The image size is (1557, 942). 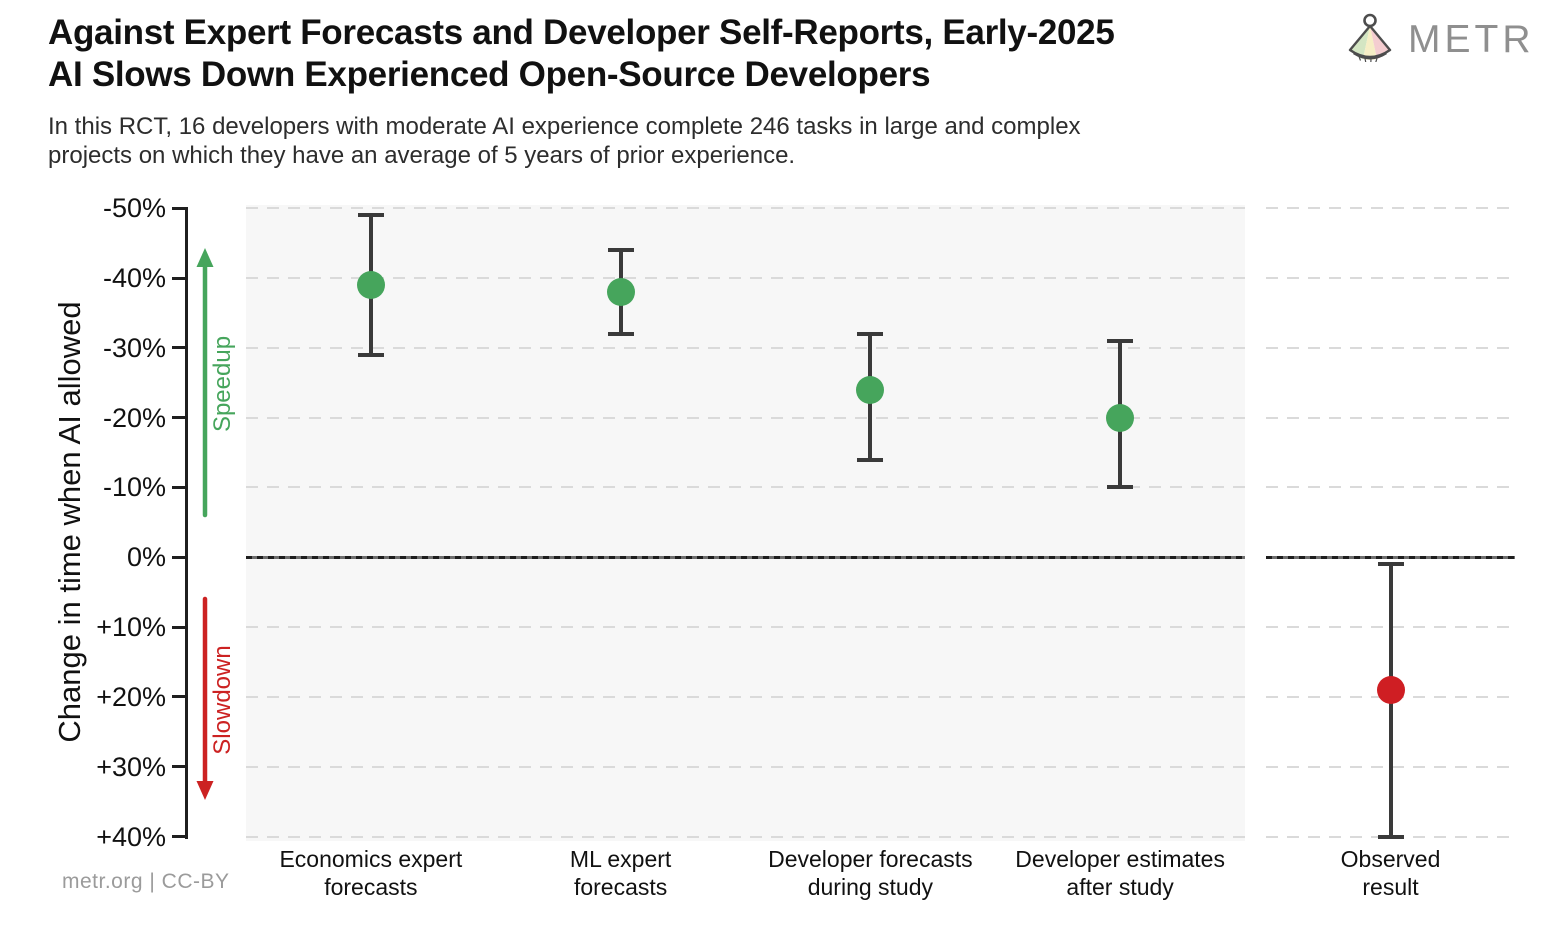 I want to click on x-category-label-line2: result, so click(x=1390, y=887).